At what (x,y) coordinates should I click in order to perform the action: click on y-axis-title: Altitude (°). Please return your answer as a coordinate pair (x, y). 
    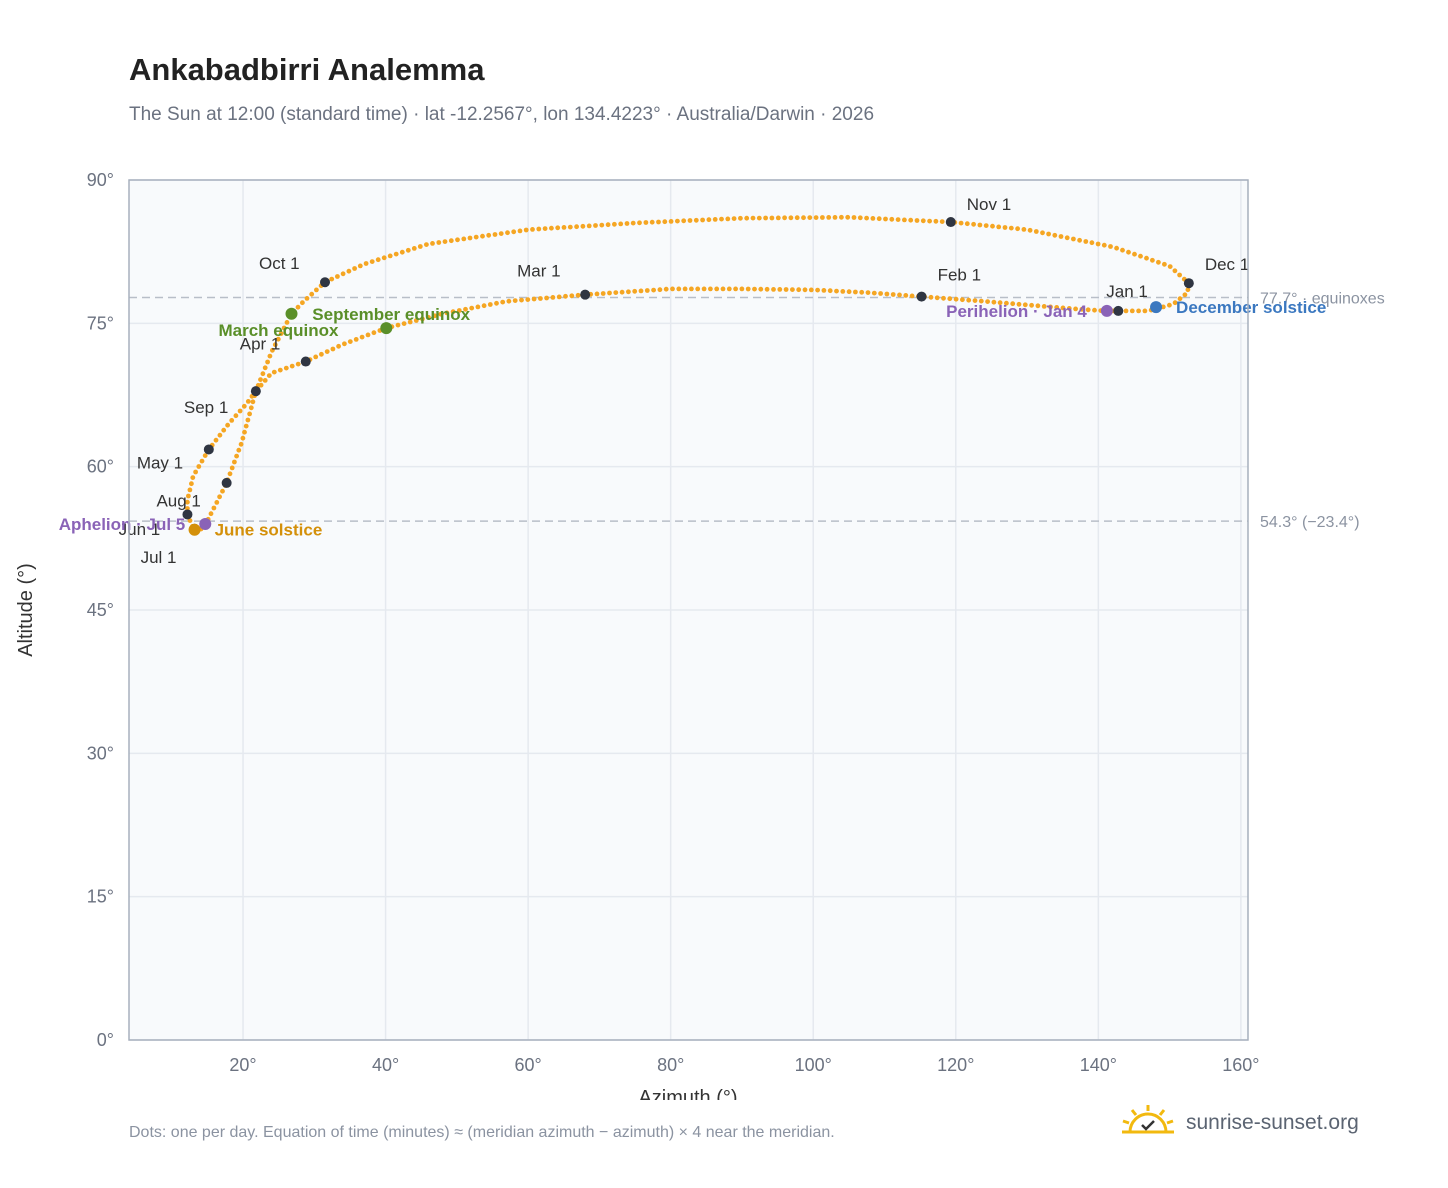
    Looking at the image, I should click on (26, 610).